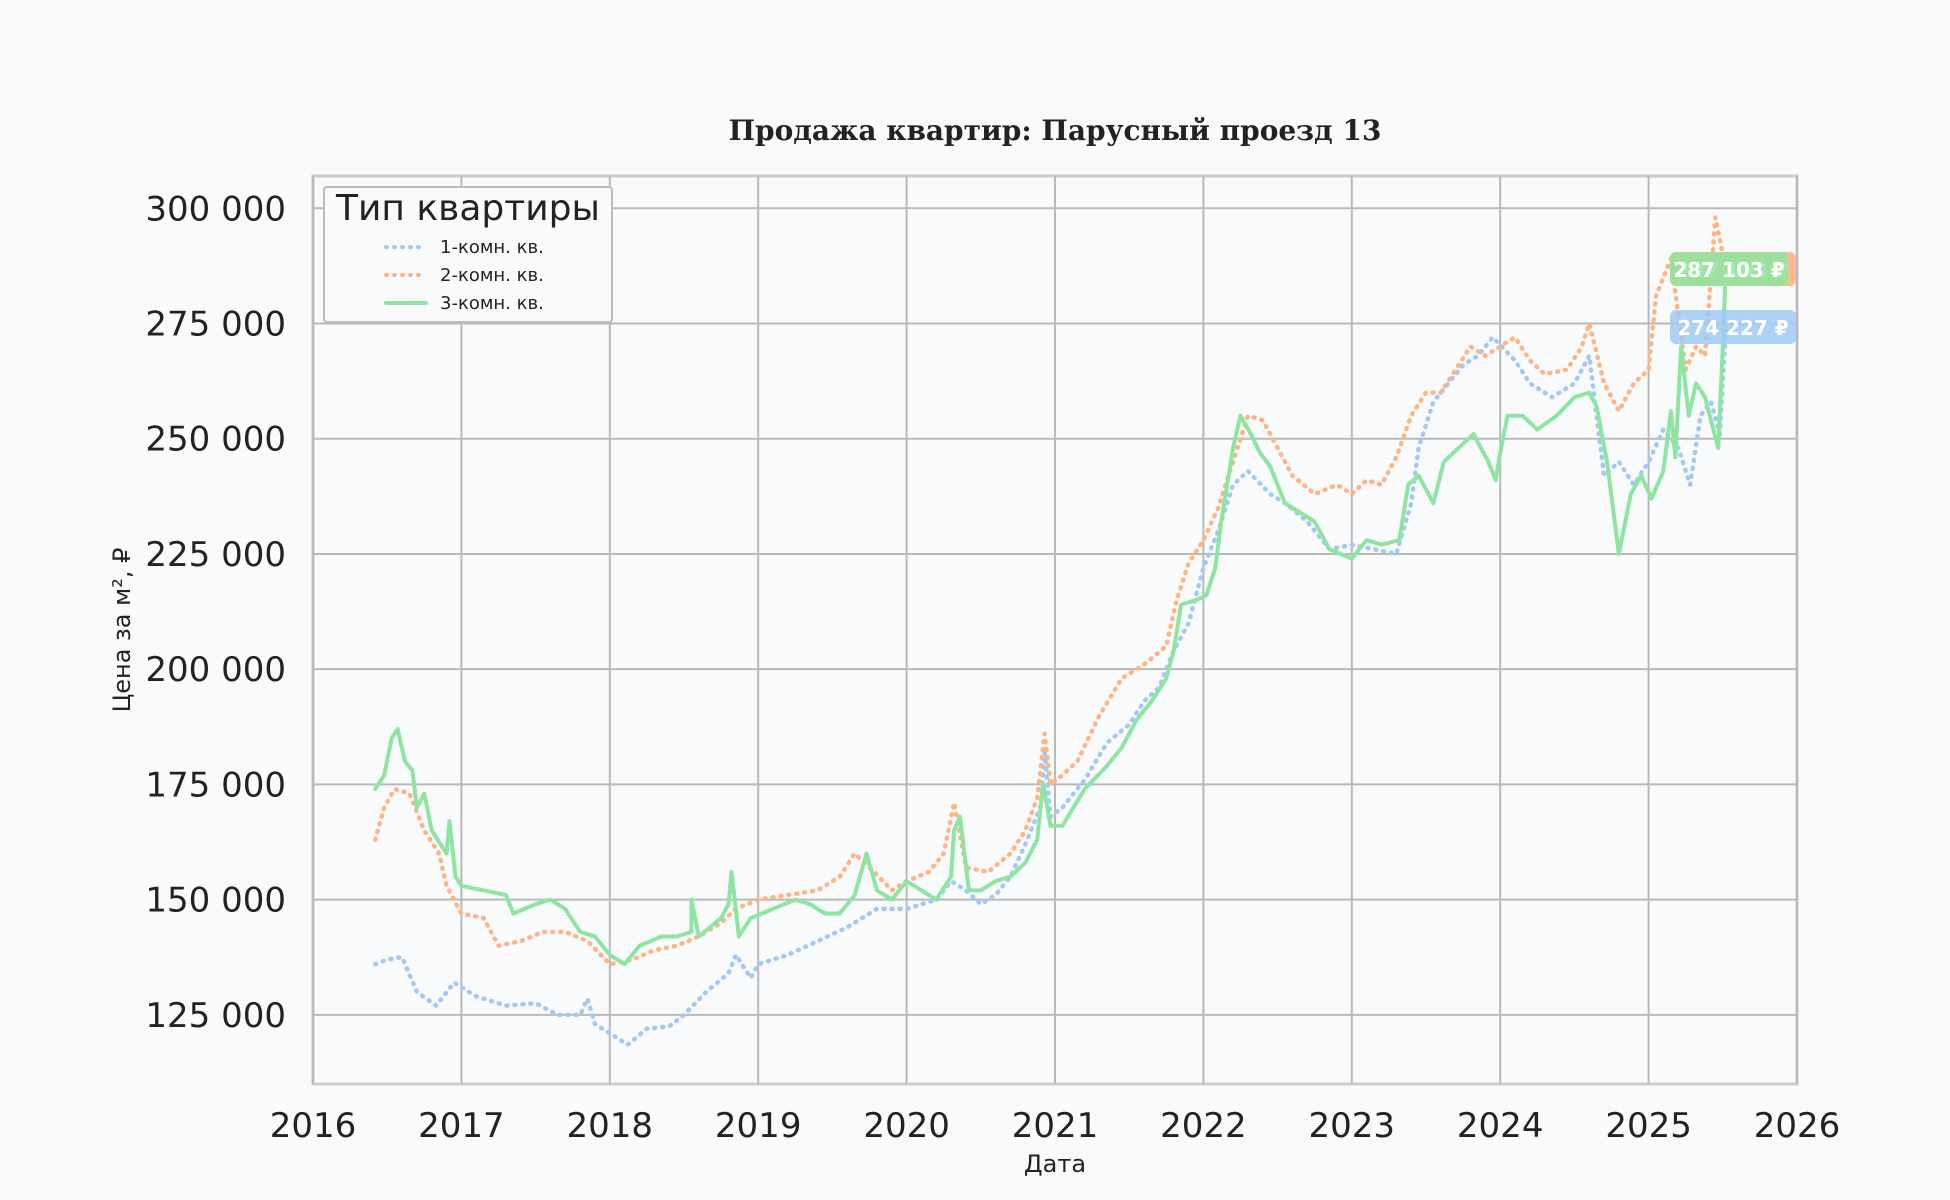 This screenshot has height=1200, width=1950. I want to click on end-label-badge: 274 227 ₽, so click(1733, 327).